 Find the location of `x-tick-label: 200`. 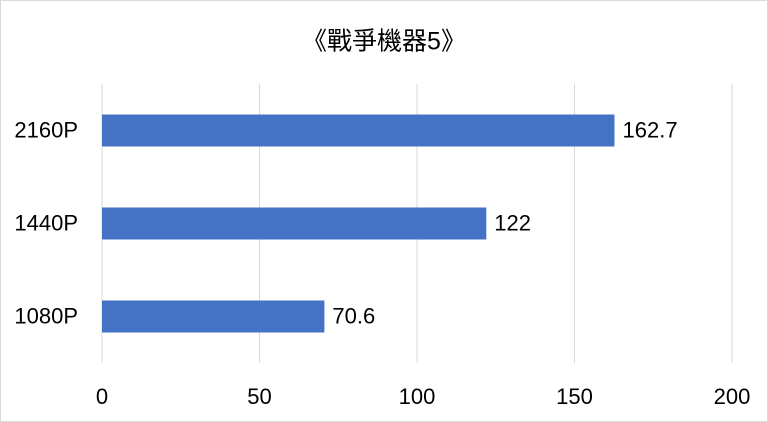

x-tick-label: 200 is located at coordinates (732, 396).